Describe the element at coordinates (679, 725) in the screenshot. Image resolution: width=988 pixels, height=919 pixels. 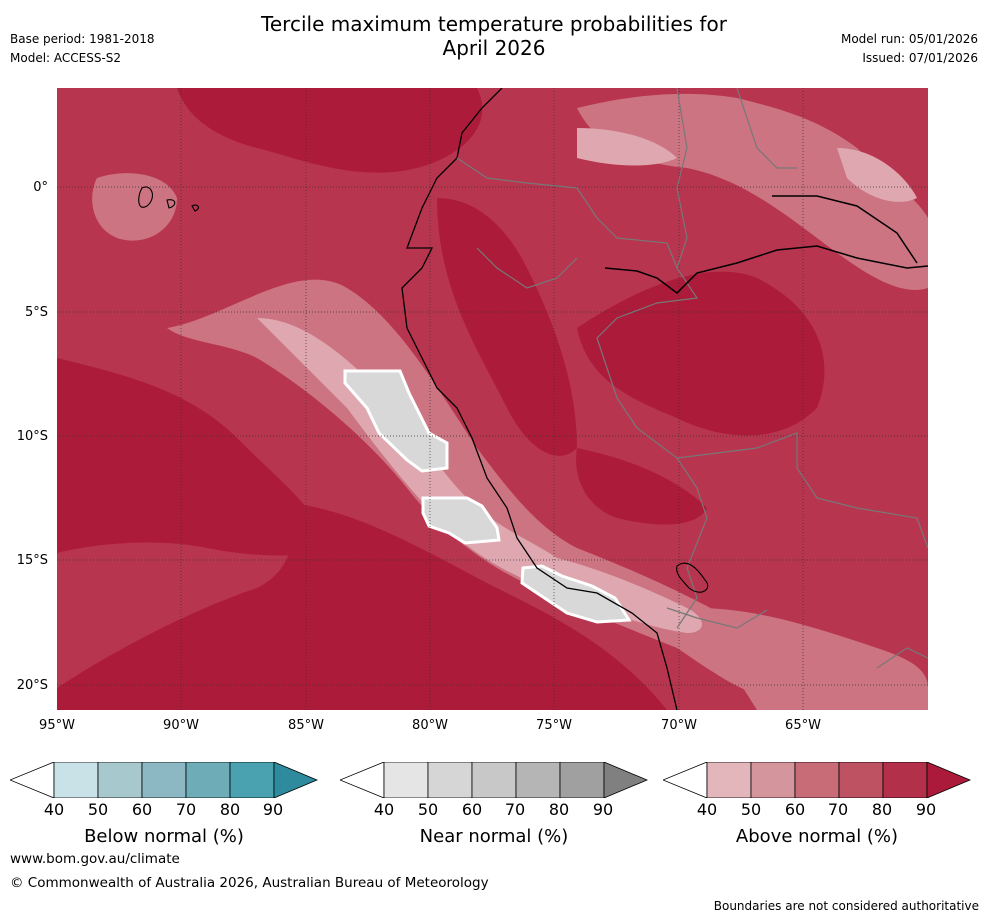
I see `lon-label-70w: 70°W` at that location.